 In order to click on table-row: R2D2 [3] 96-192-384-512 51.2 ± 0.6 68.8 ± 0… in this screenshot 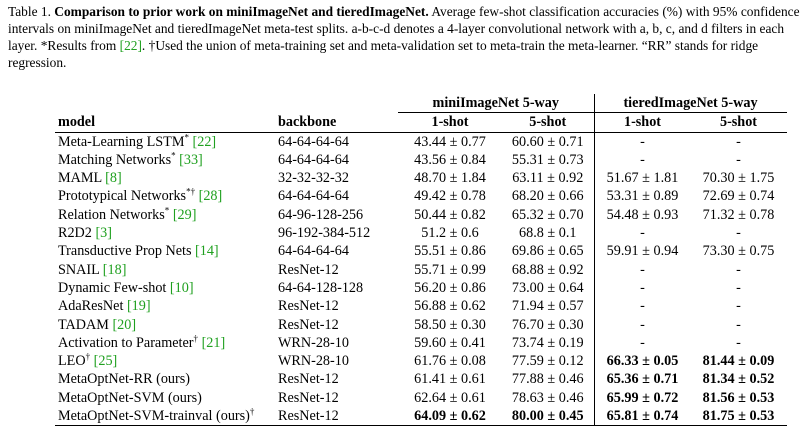, I will do `click(421, 233)`.